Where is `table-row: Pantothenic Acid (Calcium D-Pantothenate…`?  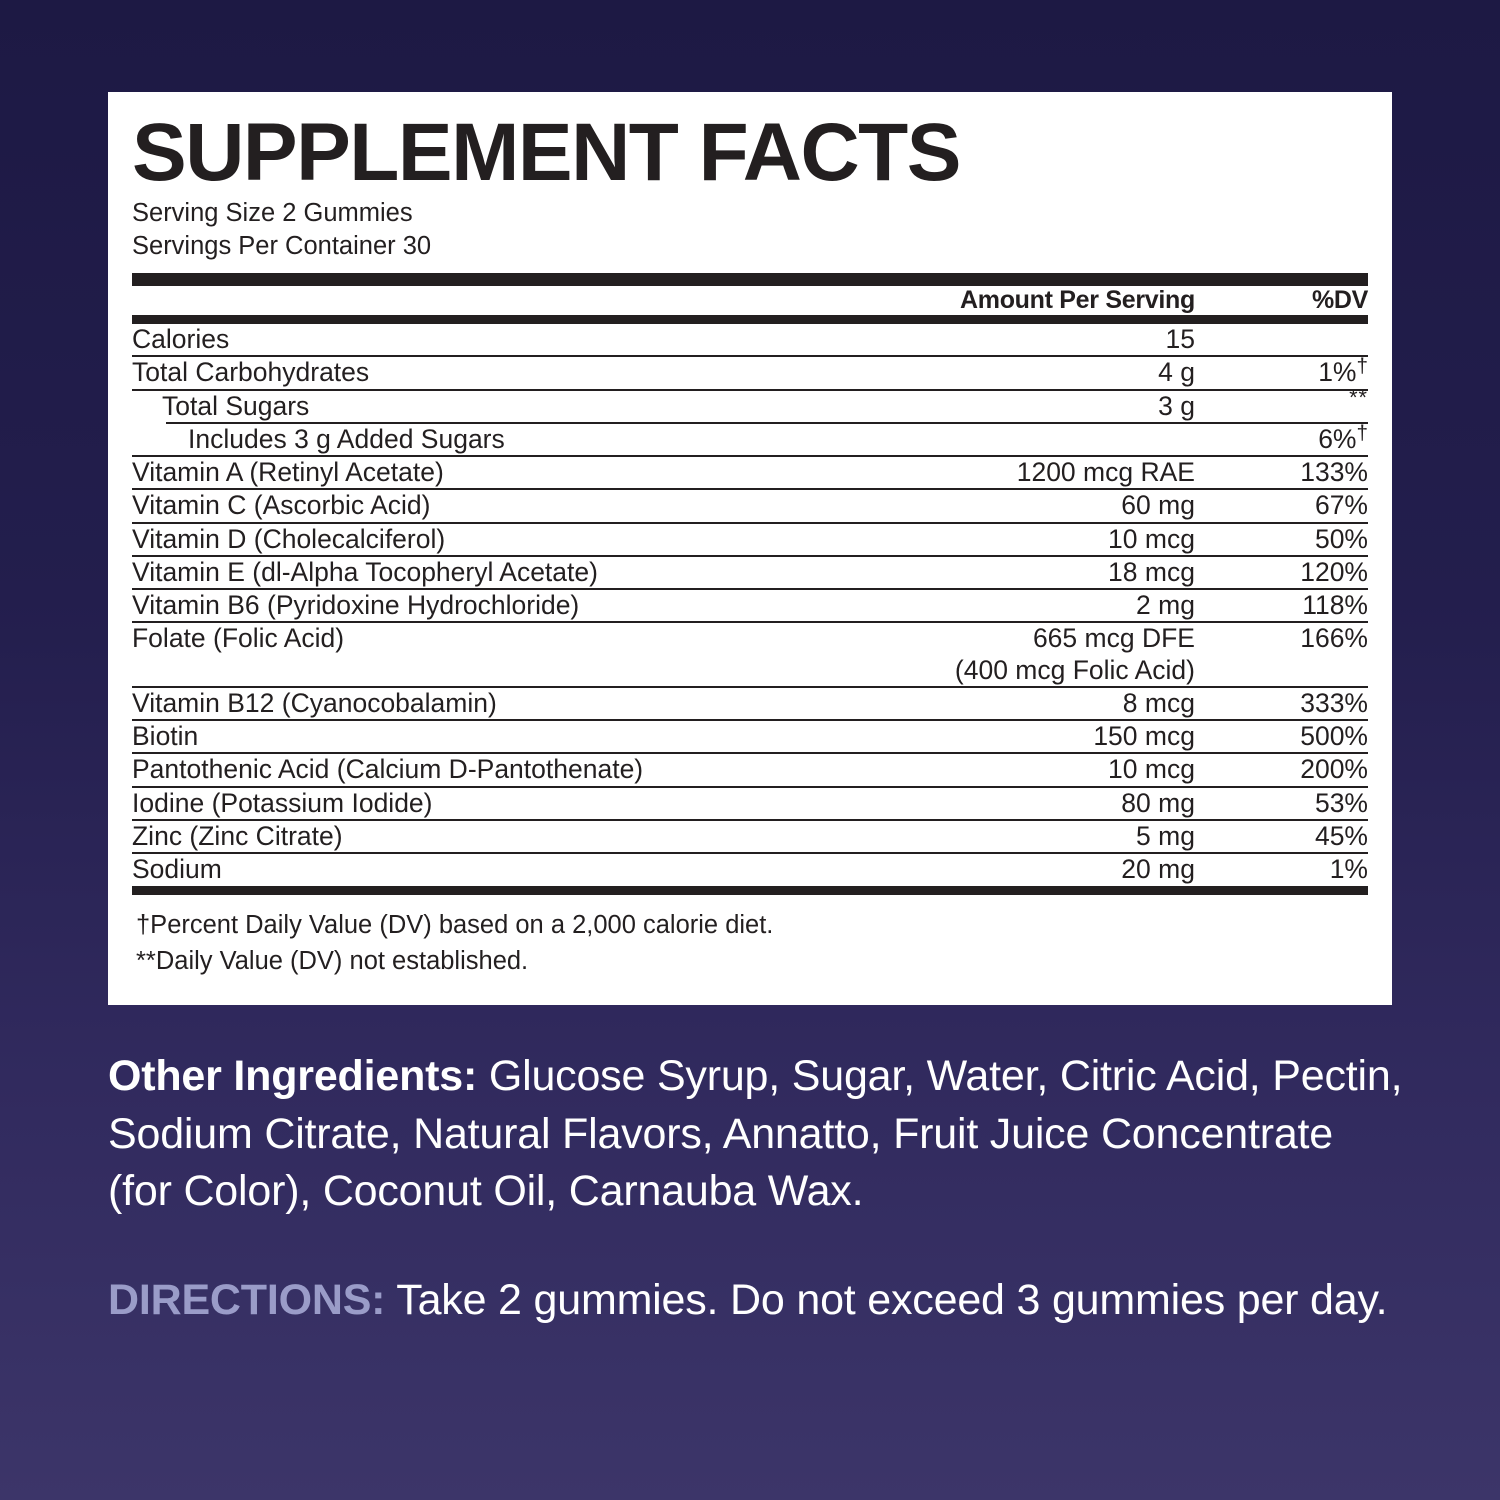
table-row: Pantothenic Acid (Calcium D-Pantothenate… is located at coordinates (750, 769).